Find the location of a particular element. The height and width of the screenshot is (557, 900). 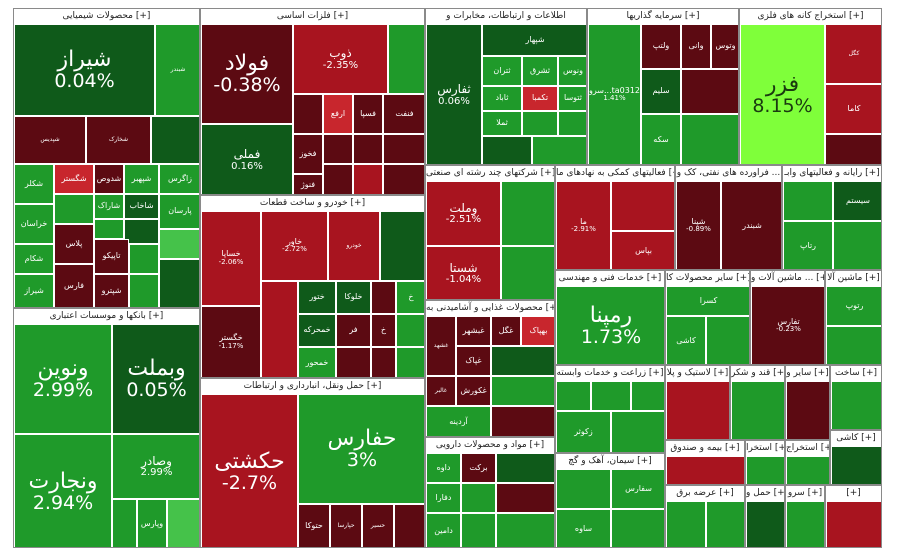

stock-tile: ثملا is located at coordinates (502, 123).